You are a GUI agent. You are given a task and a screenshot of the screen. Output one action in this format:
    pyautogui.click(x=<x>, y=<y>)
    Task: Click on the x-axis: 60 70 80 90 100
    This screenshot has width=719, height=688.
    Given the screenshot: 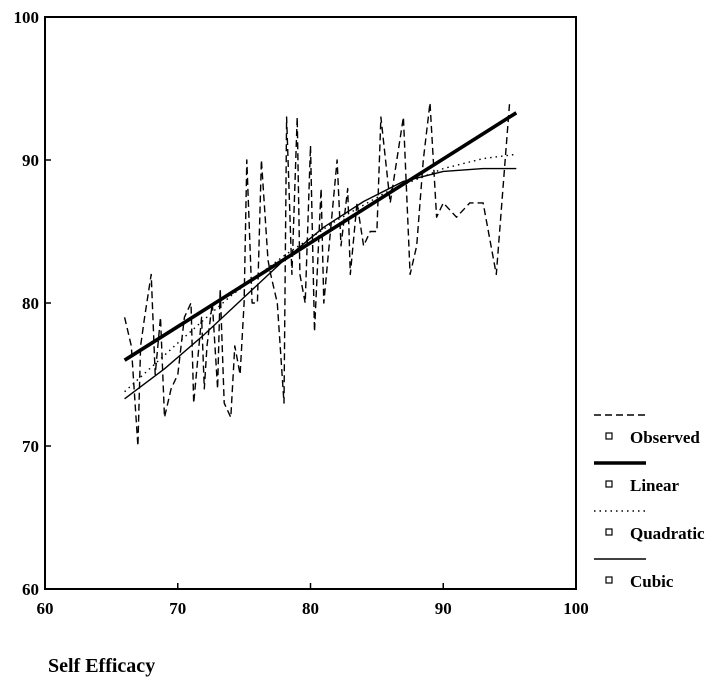 What is the action you would take?
    pyautogui.click(x=313, y=600)
    